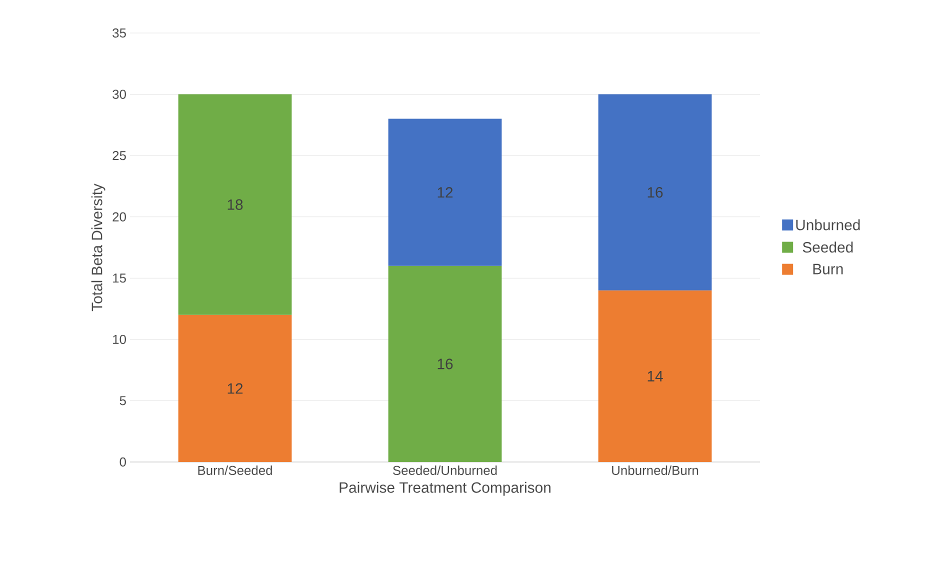 The height and width of the screenshot is (578, 935). Describe the element at coordinates (98, 248) in the screenshot. I see `y-axis-title: Total Beta Diversity` at that location.